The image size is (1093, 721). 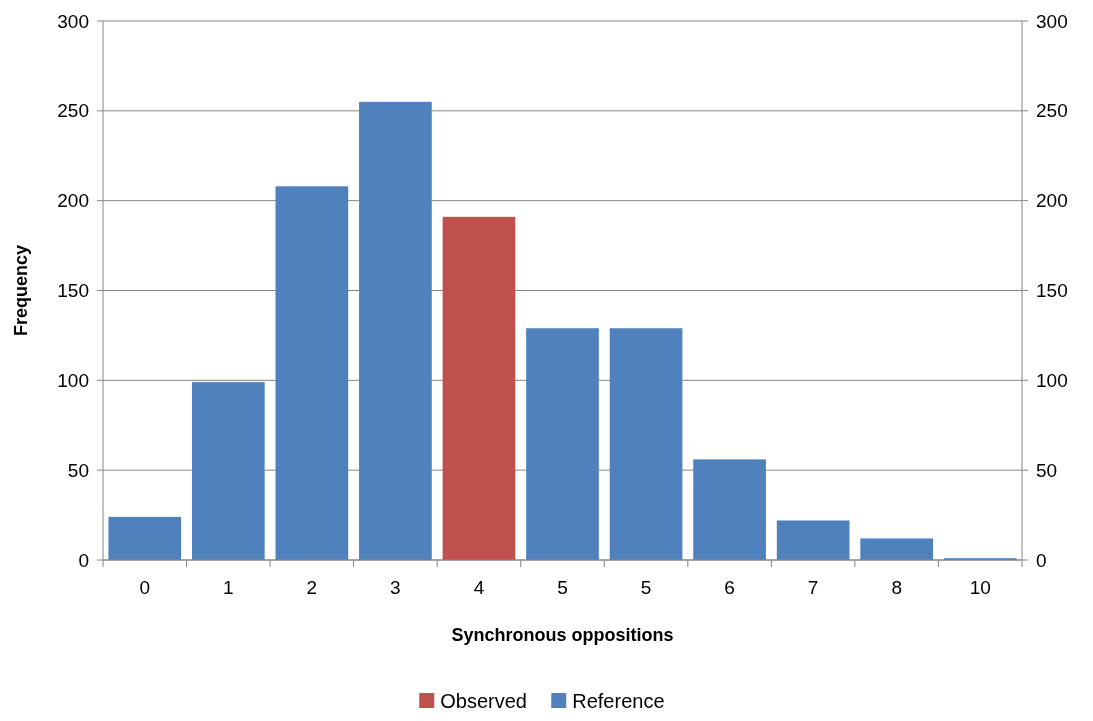 What do you see at coordinates (73, 21) in the screenshot?
I see `y-tick-label: 300` at bounding box center [73, 21].